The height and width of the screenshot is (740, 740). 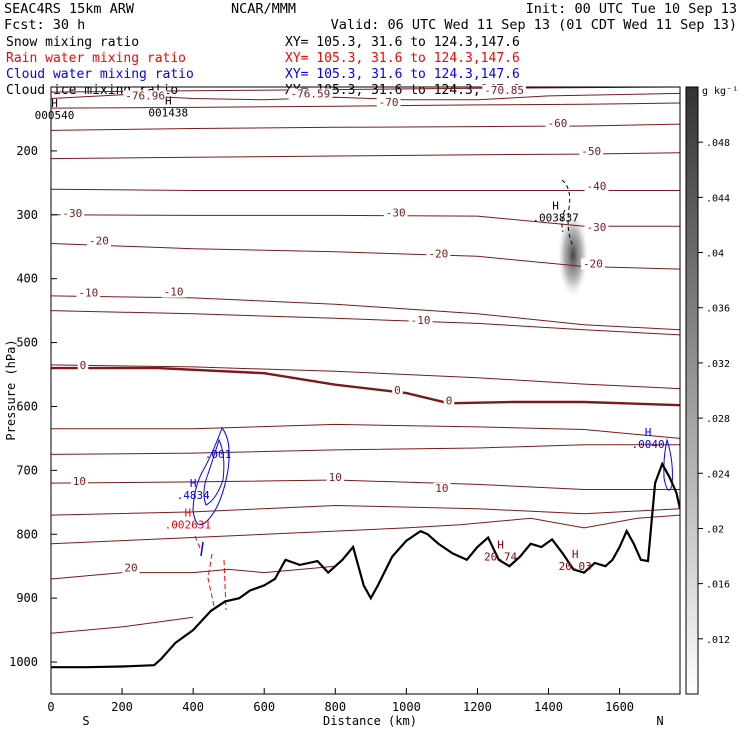 I want to click on y-tick-label: 200, so click(x=27, y=151).